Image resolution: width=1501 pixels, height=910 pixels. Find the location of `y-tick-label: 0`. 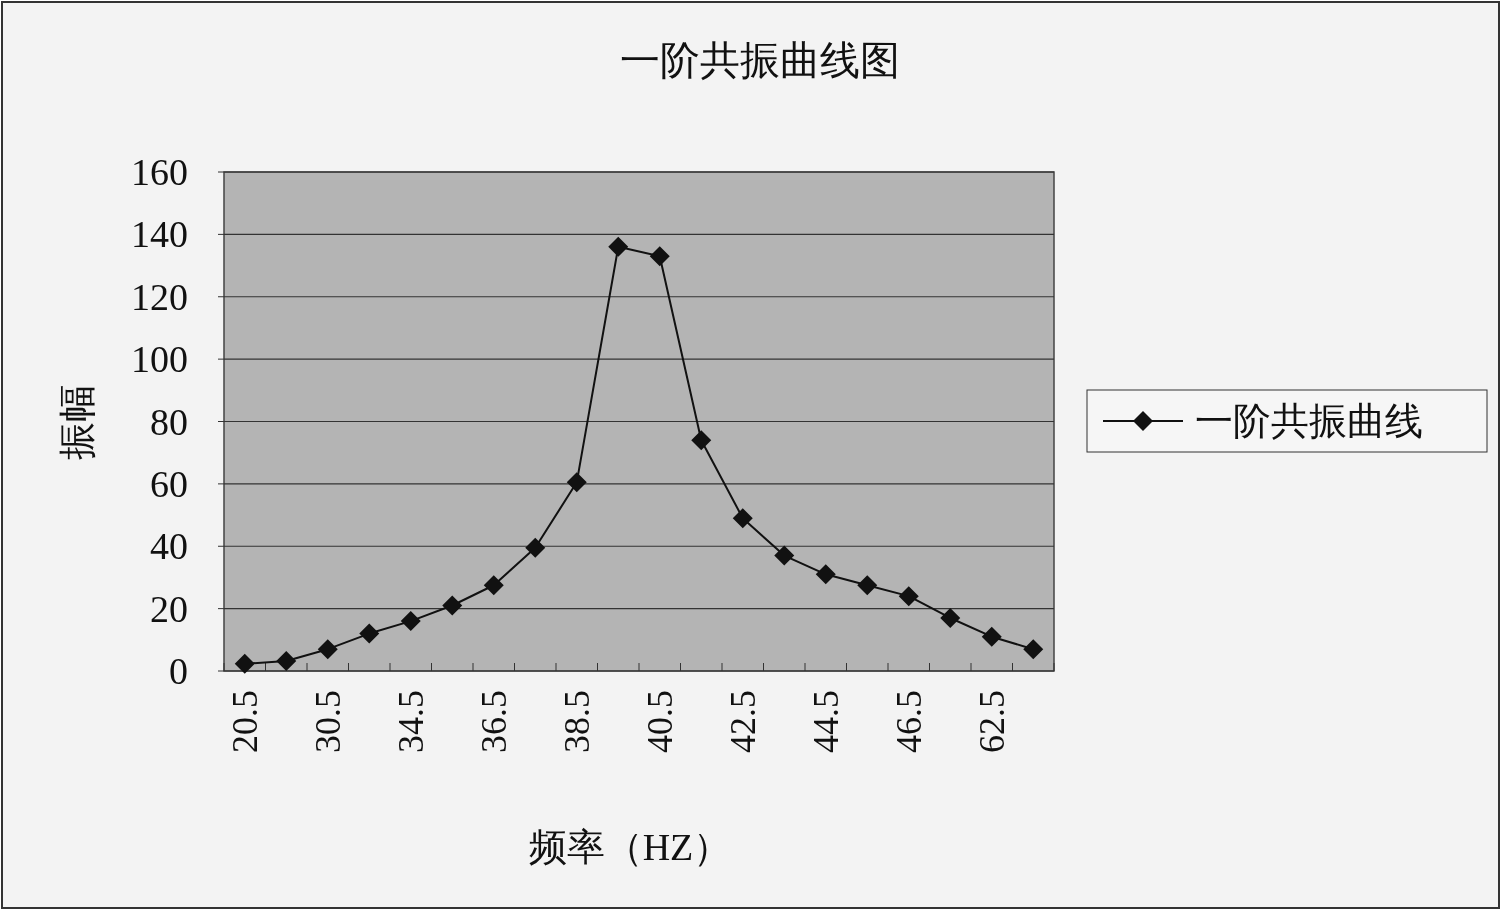

y-tick-label: 0 is located at coordinates (178, 671).